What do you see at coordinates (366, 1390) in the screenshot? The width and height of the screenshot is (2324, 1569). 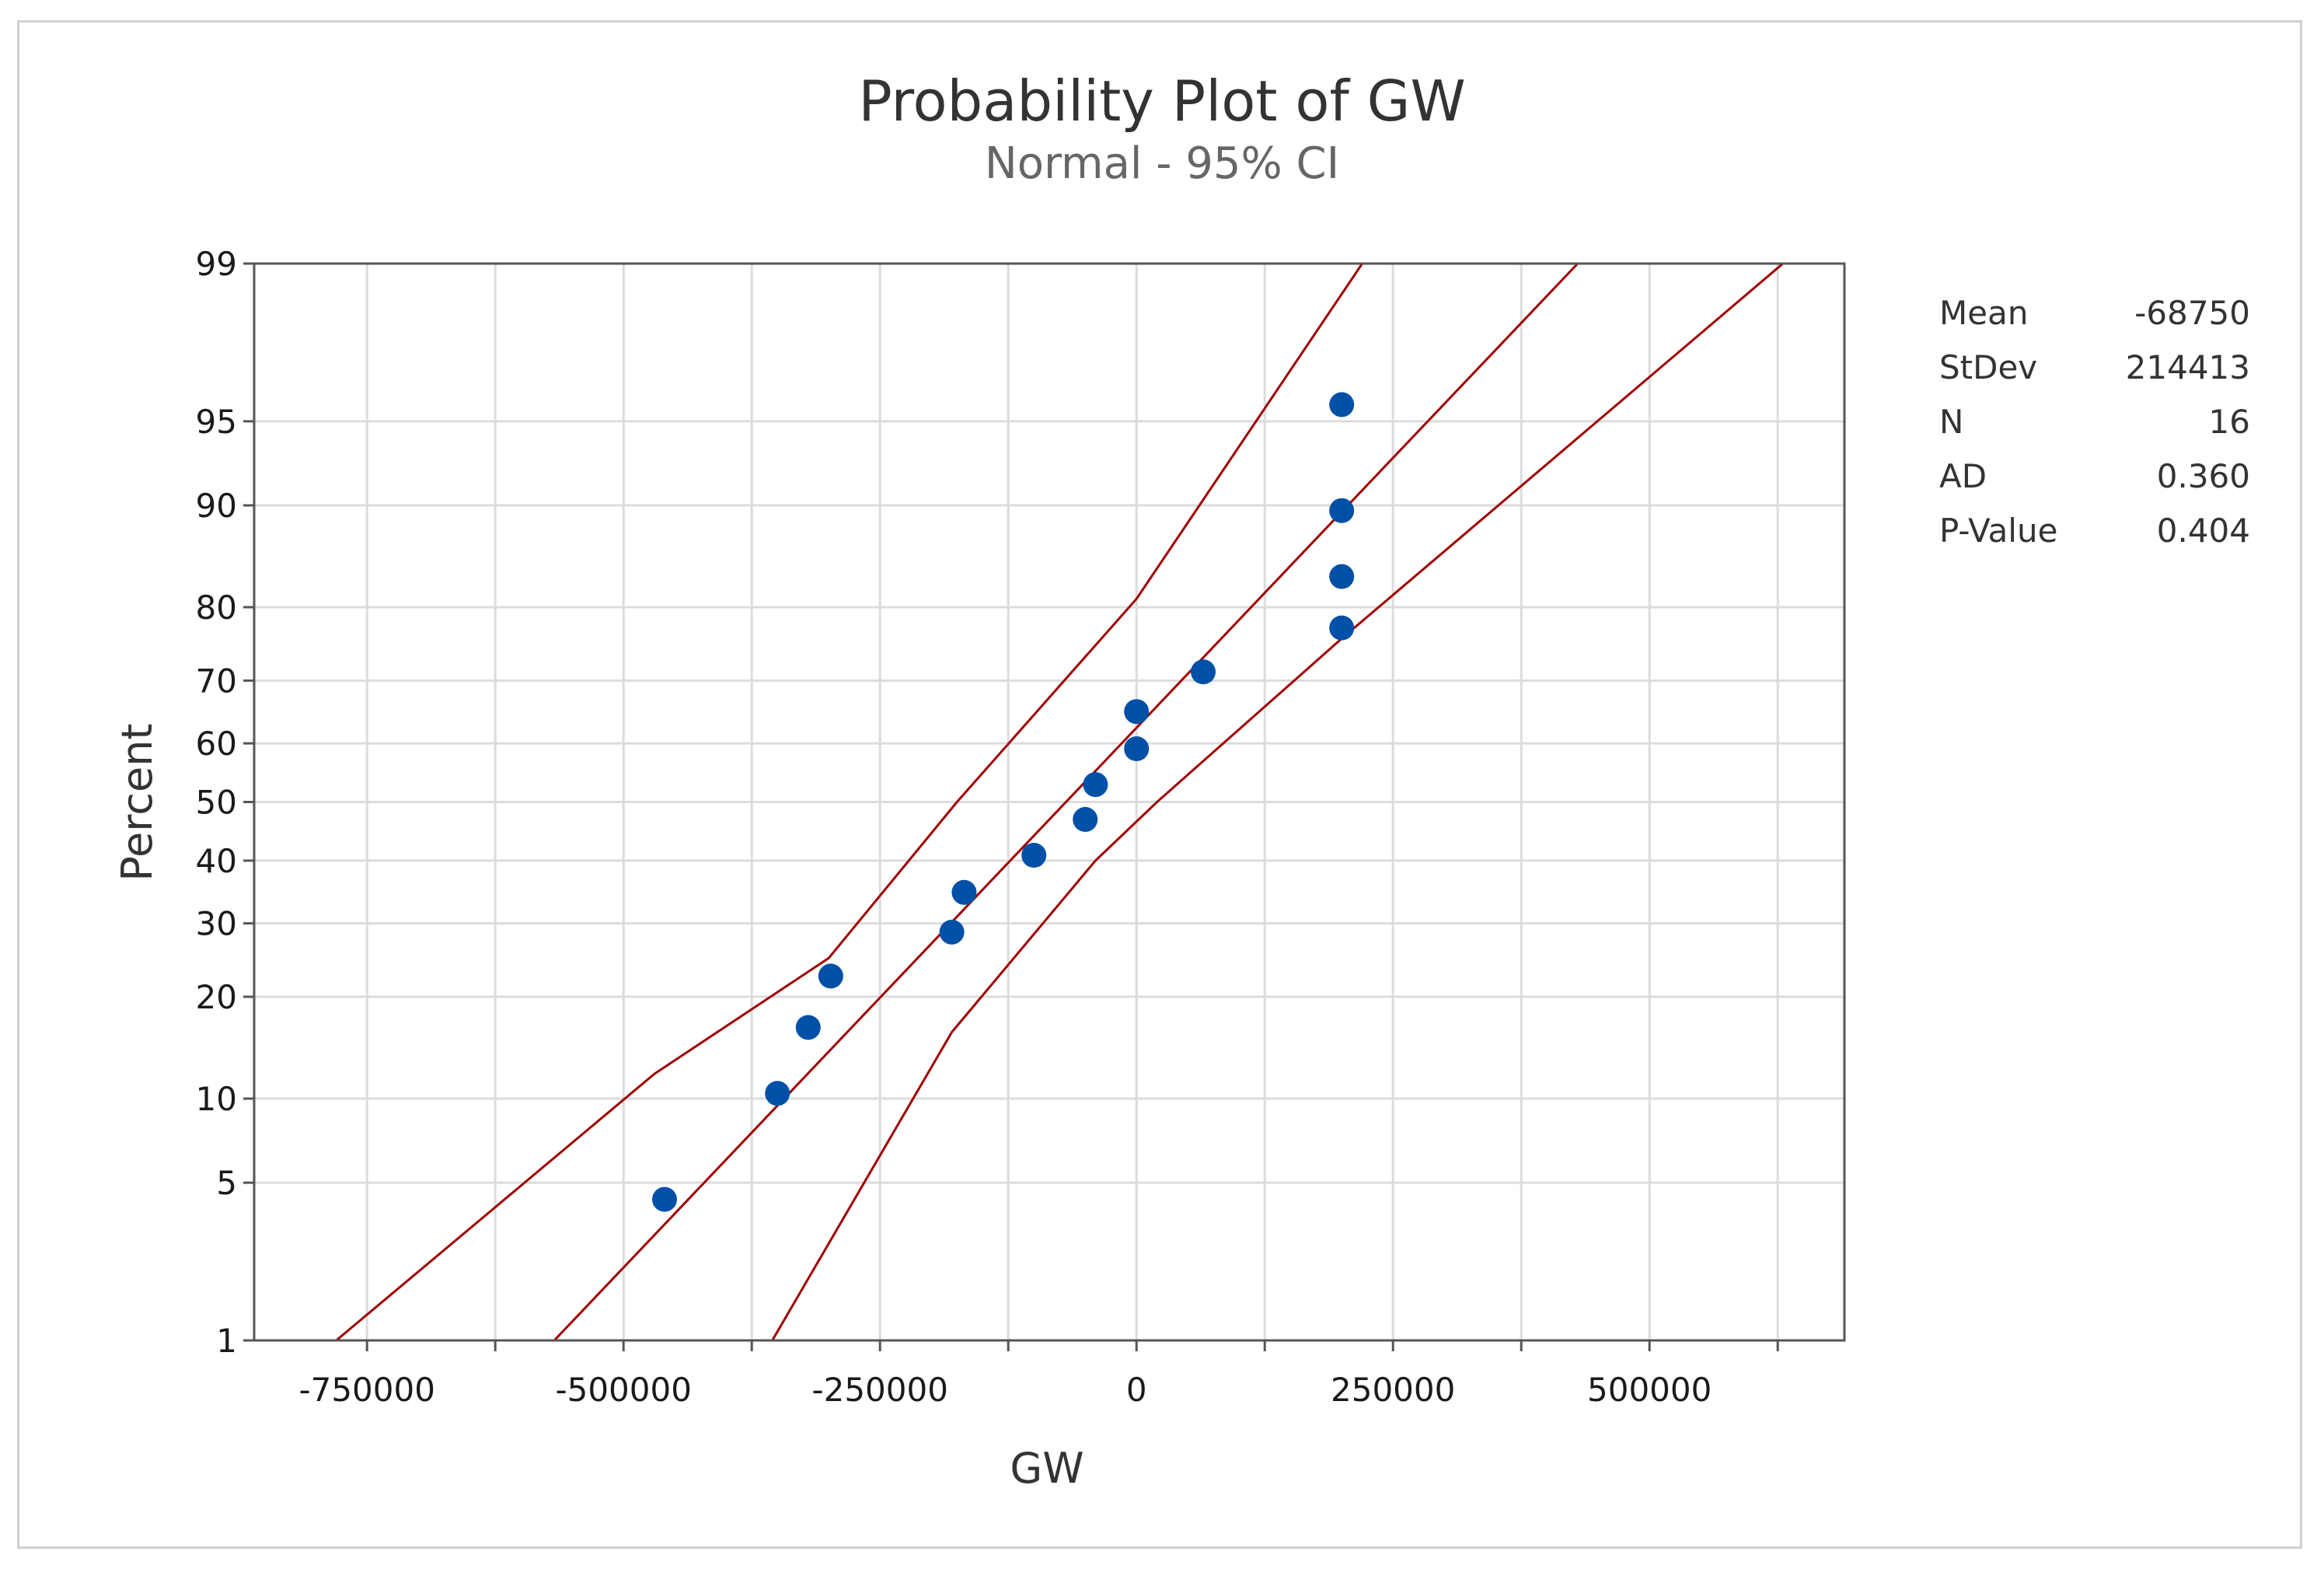 I see `x-tick-label: -750000` at bounding box center [366, 1390].